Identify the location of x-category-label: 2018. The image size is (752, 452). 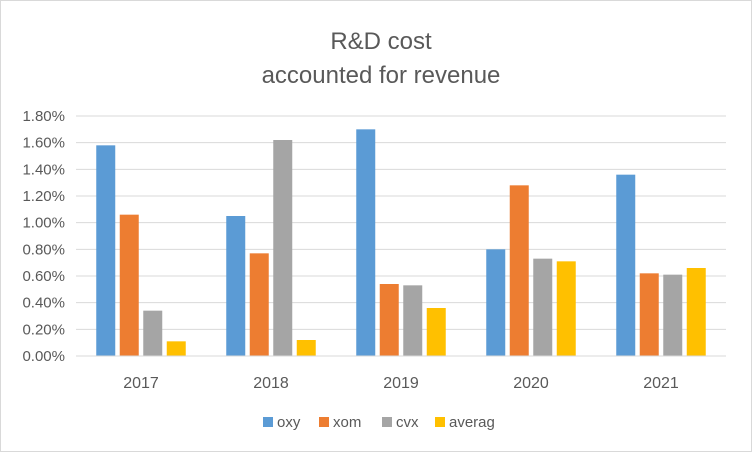
(271, 383).